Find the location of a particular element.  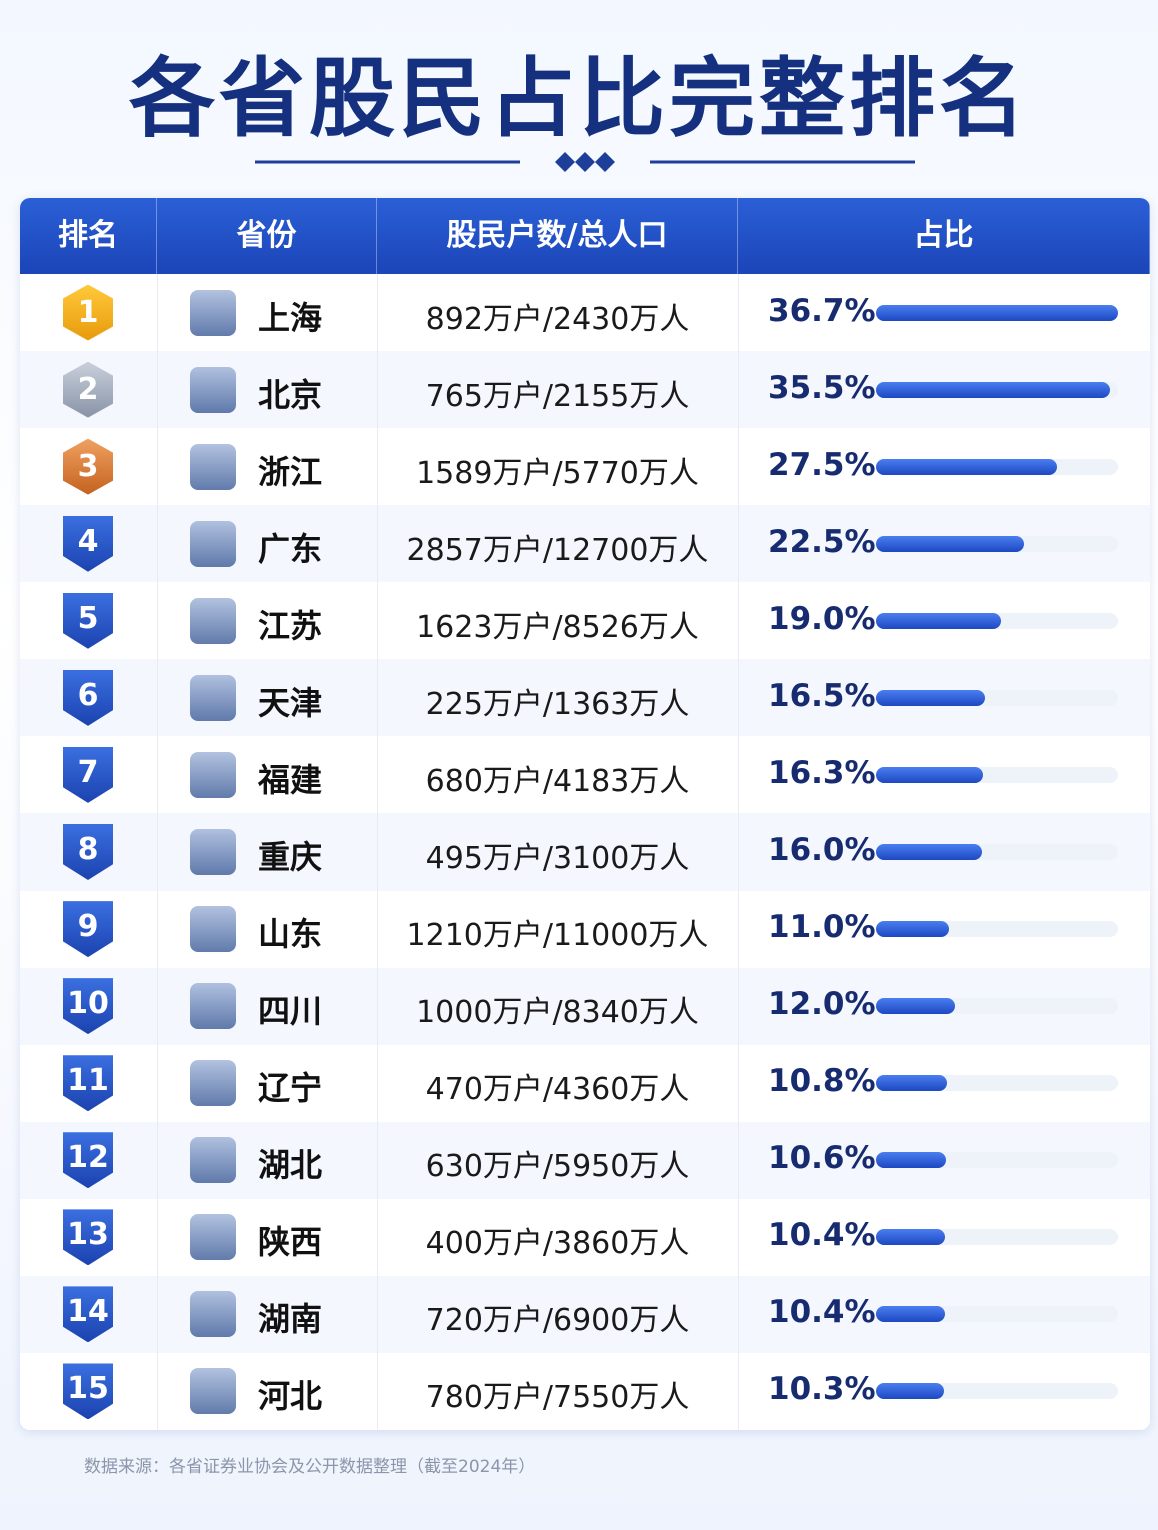

source-note: 数据来源：各省证券业协会及公开数据整理（截至2024年） is located at coordinates (310, 1467).